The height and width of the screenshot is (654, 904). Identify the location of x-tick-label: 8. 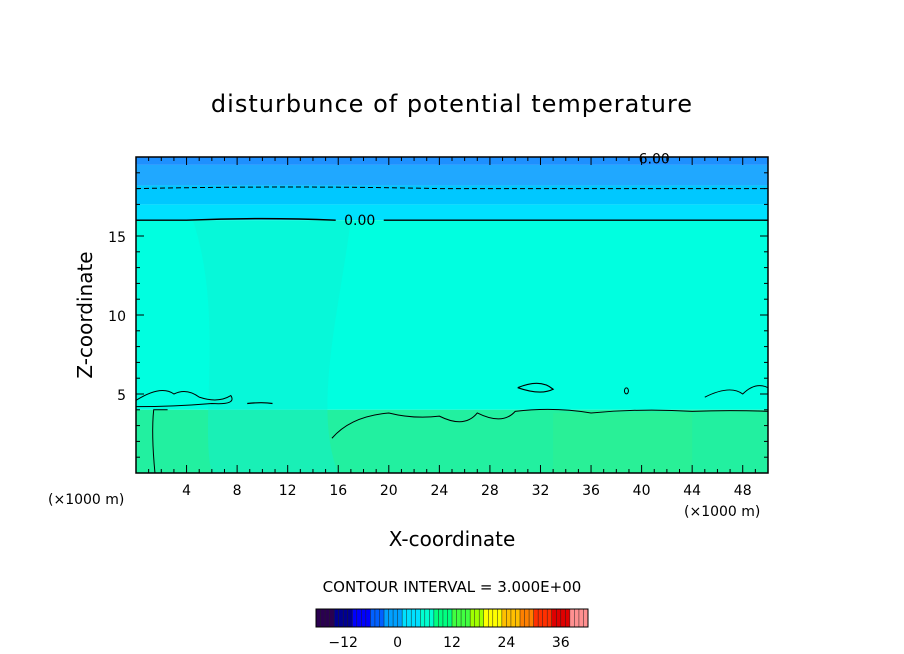
(237, 491).